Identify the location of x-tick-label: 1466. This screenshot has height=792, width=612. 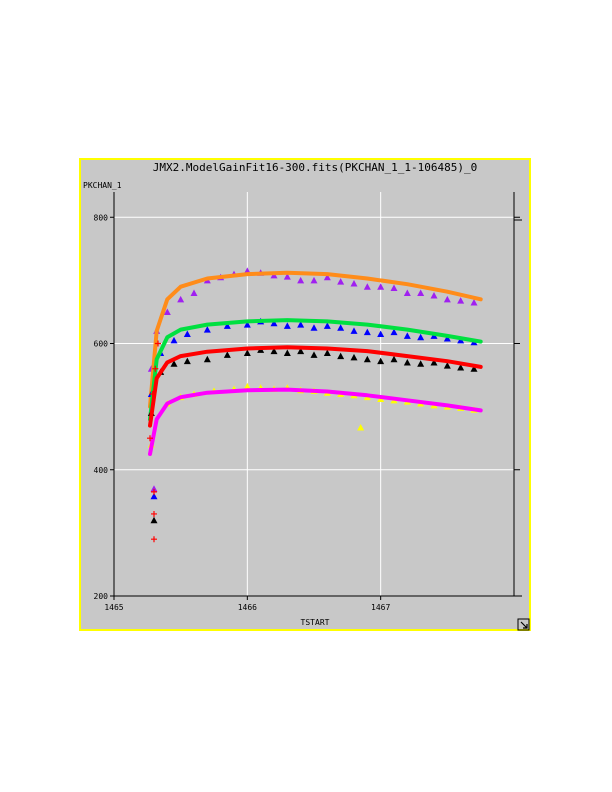
(247, 607).